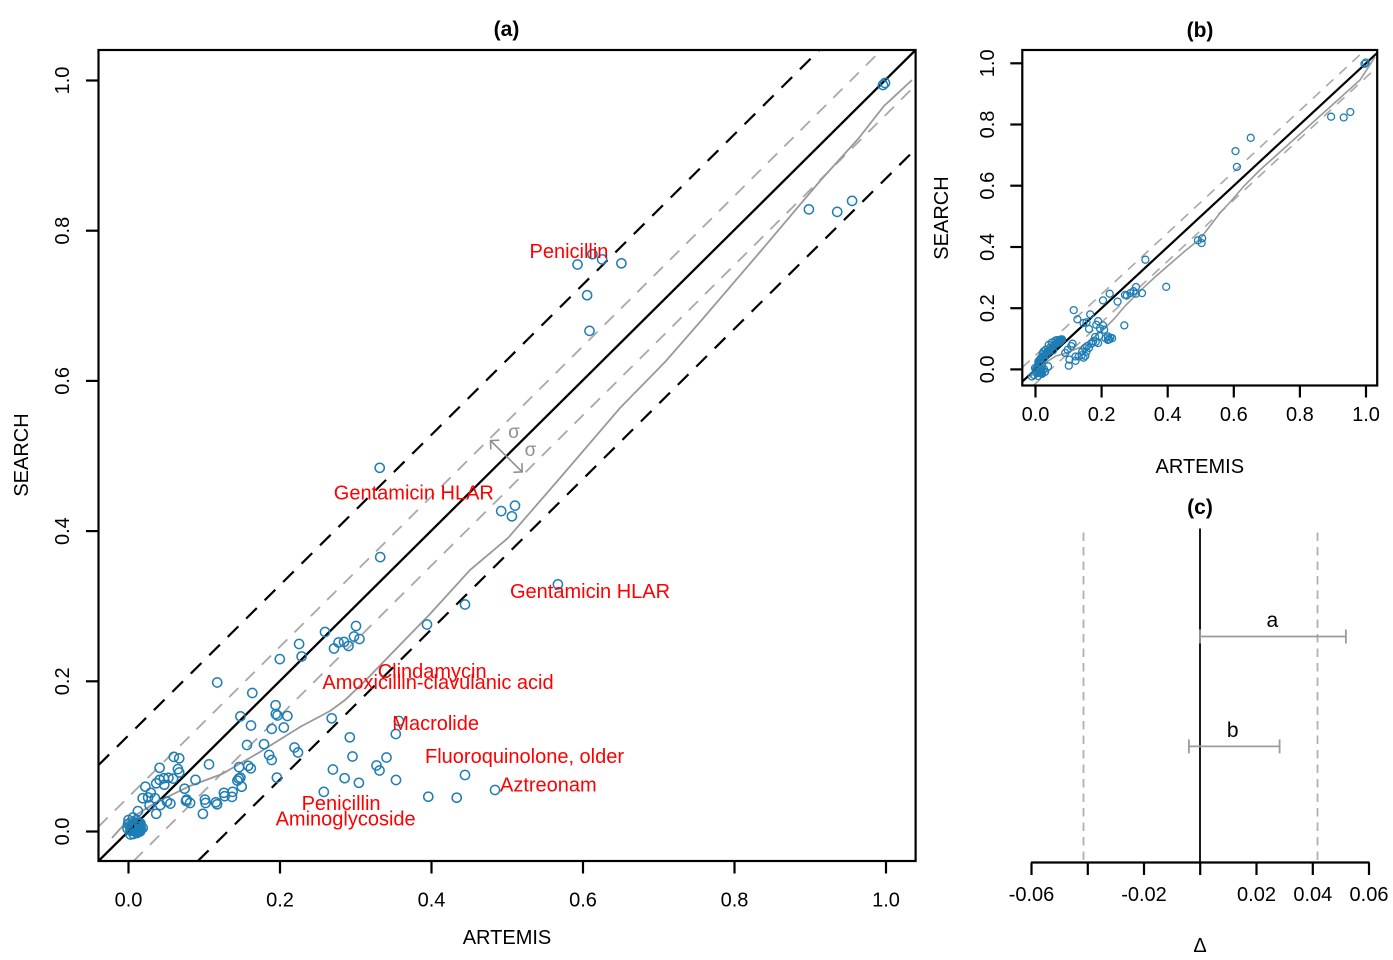 The width and height of the screenshot is (1393, 960). What do you see at coordinates (1200, 30) in the screenshot?
I see `svg-text: (b)` at bounding box center [1200, 30].